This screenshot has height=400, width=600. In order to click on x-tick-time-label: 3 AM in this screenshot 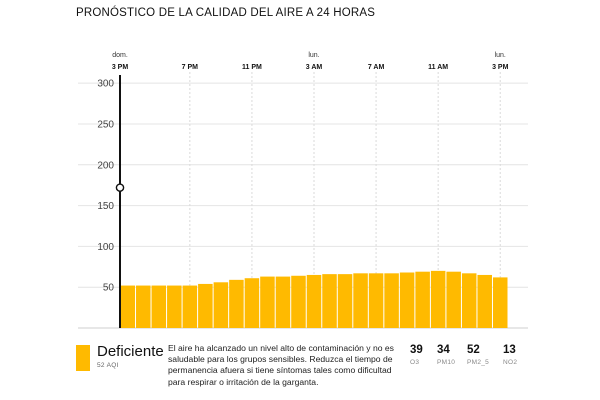, I will do `click(314, 67)`.